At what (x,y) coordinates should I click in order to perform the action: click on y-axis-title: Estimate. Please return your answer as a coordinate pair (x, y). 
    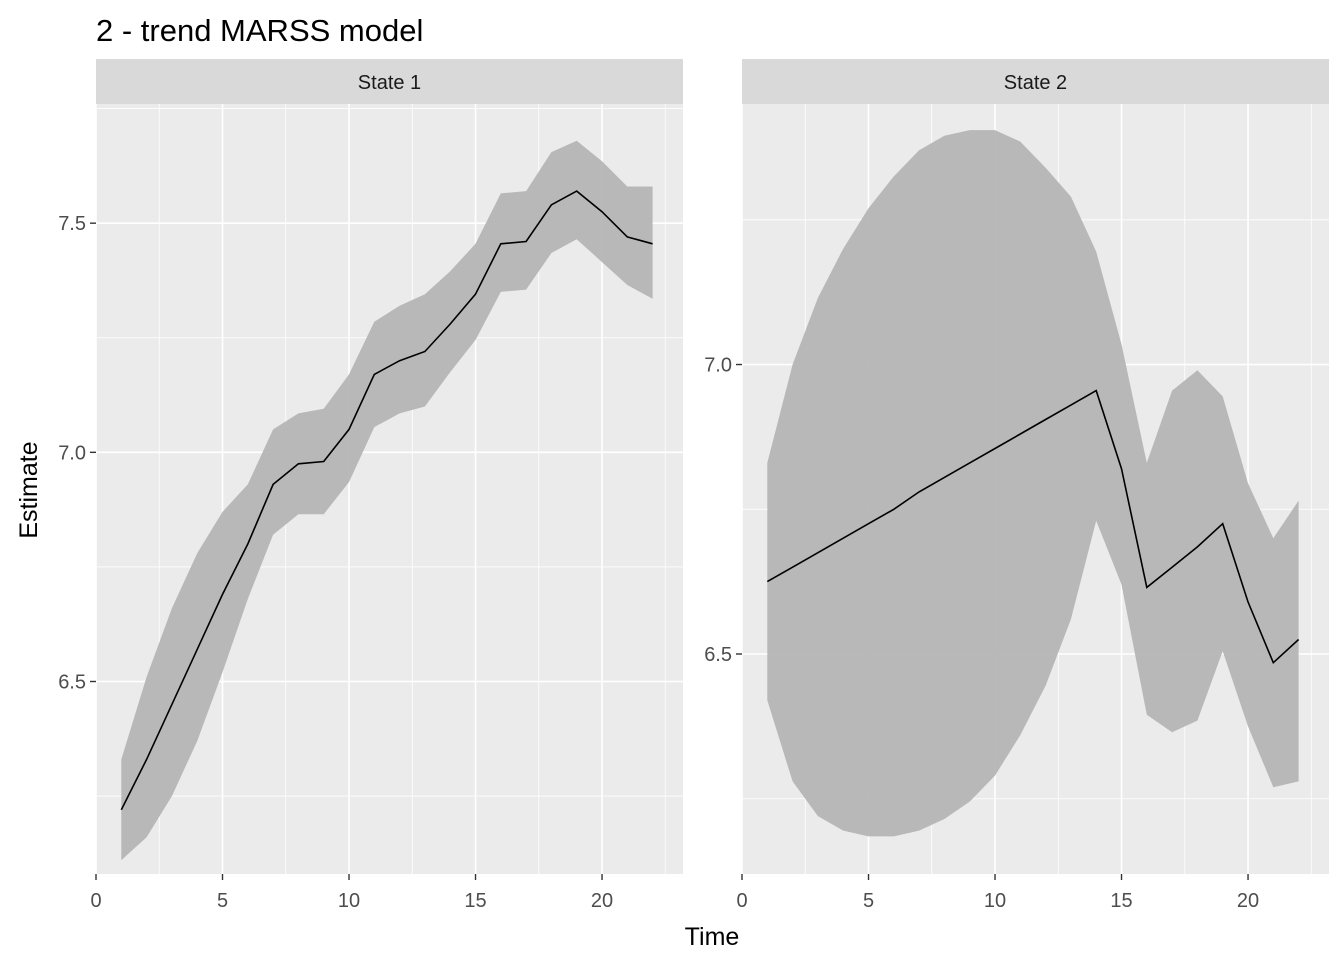
    Looking at the image, I should click on (29, 489).